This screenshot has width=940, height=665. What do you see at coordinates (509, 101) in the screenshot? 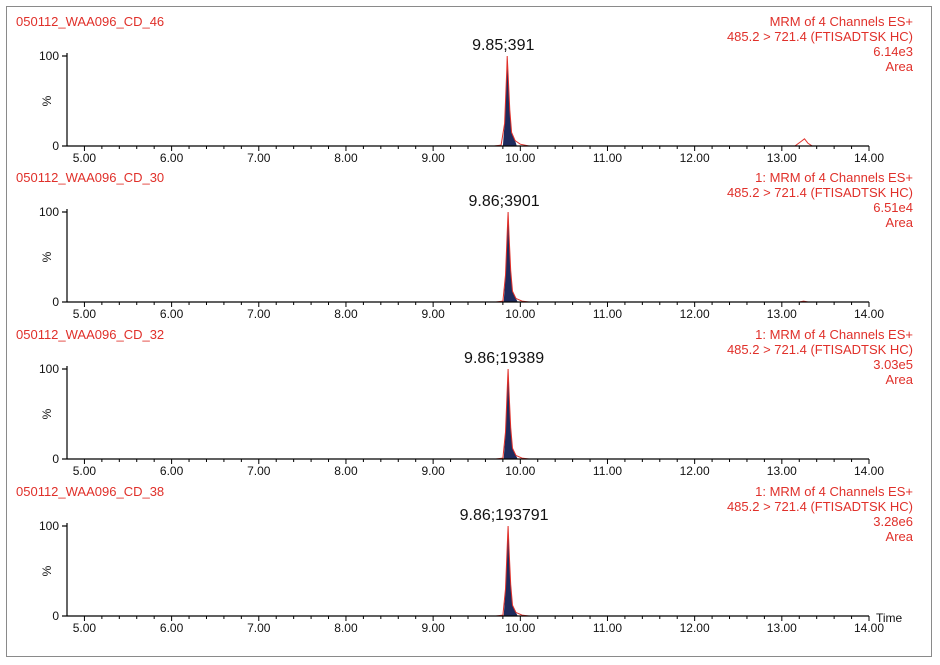
I see `integrated-peak-area` at bounding box center [509, 101].